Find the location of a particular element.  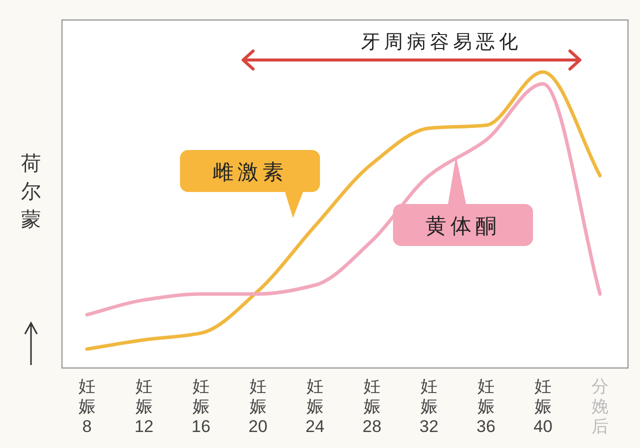

x-tick-label: 妊娠32 is located at coordinates (429, 406).